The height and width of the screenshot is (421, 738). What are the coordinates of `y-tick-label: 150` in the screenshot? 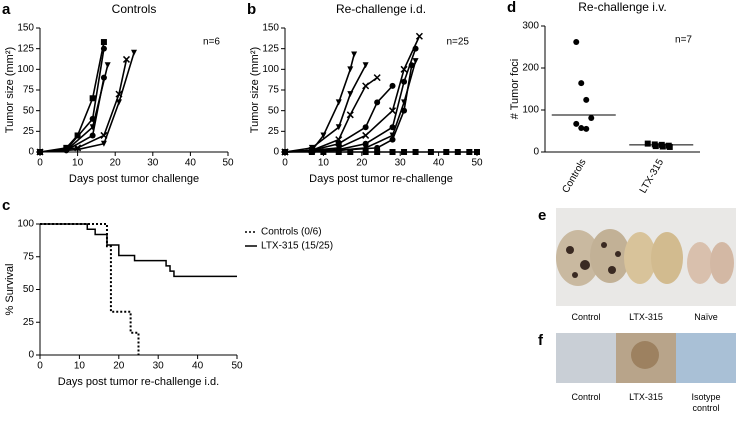 It's located at (270, 28).